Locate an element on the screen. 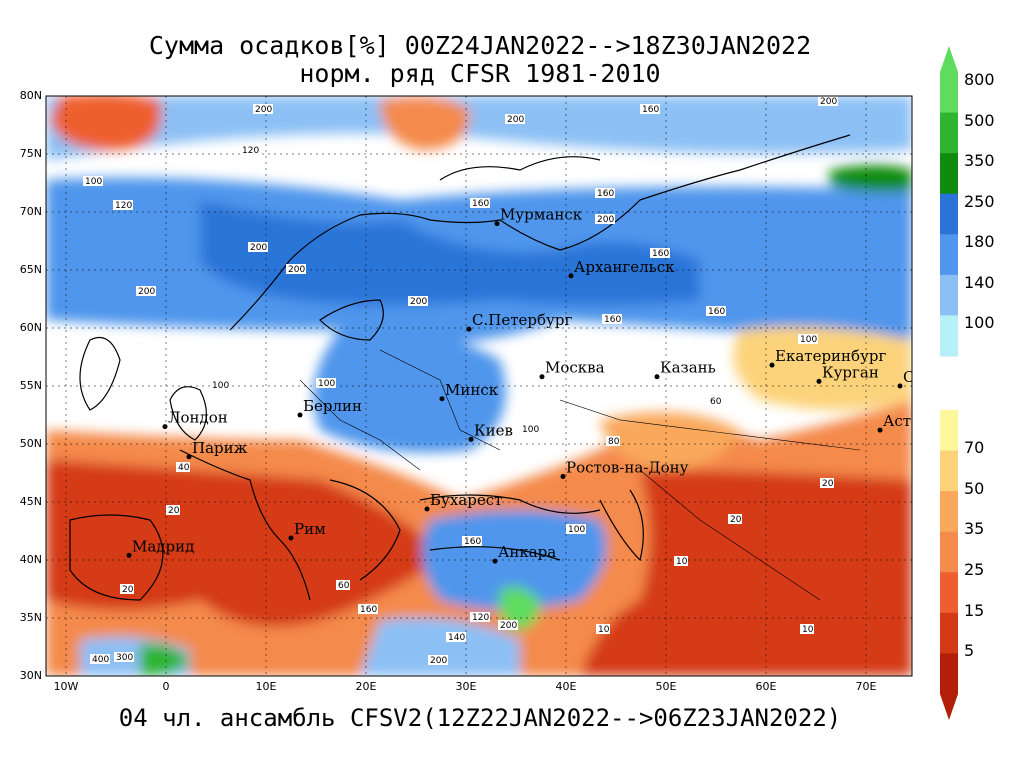 This screenshot has height=768, width=1024. city-label: Бухарест is located at coordinates (466, 500).